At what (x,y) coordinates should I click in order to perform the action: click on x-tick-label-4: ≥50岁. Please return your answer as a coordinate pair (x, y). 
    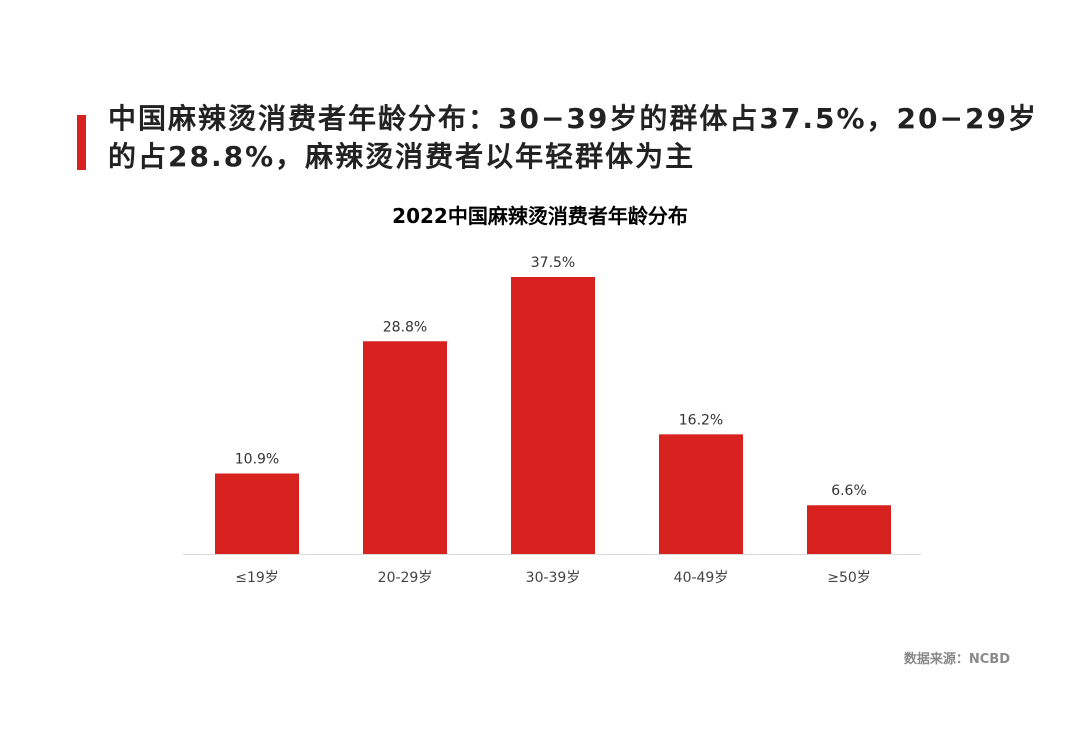
    Looking at the image, I should click on (849, 578).